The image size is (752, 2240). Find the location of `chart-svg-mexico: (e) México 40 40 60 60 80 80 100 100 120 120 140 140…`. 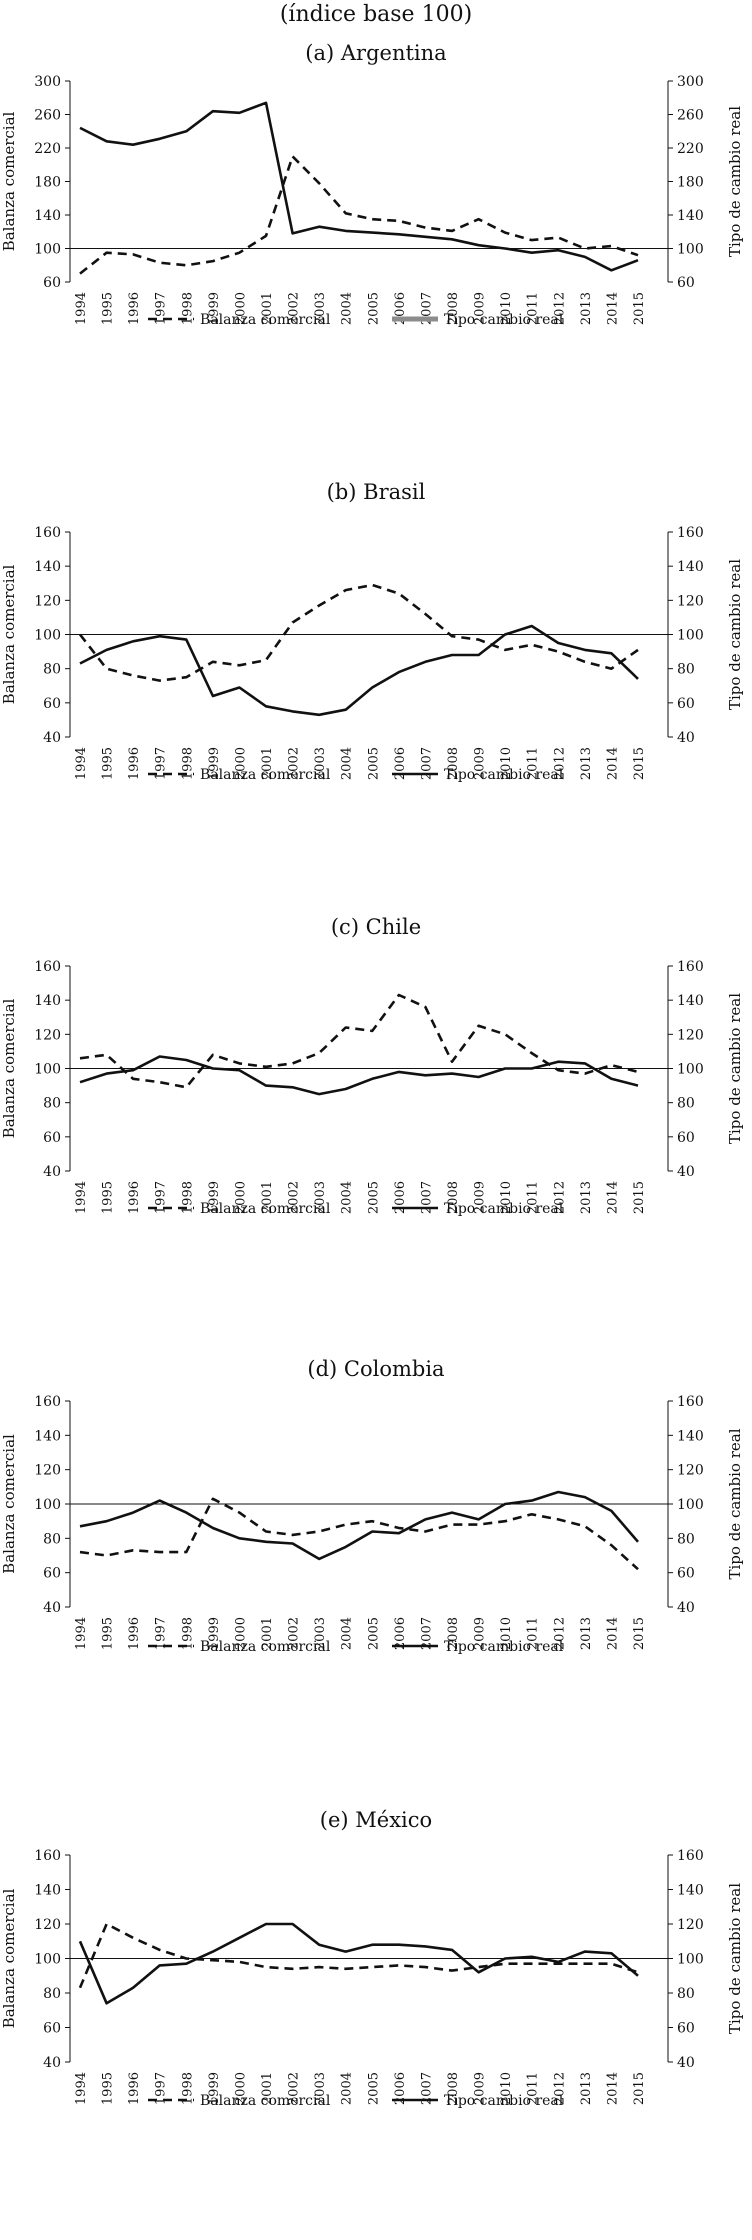

chart-svg-mexico: (e) México 40 40 60 60 80 80 100 100 120 120 140 140… is located at coordinates (372, 1958).